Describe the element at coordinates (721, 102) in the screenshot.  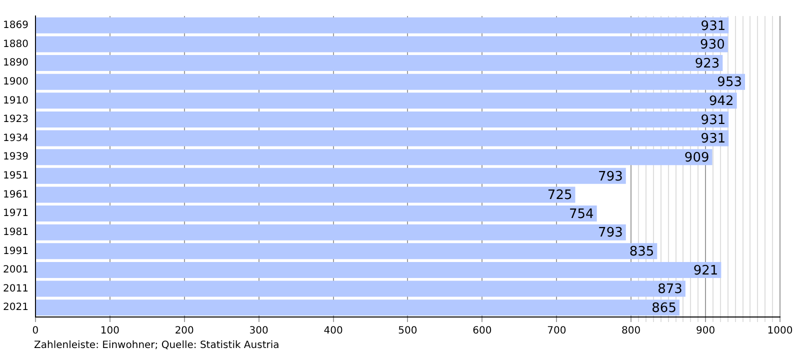
I see `data-label: 942` at that location.